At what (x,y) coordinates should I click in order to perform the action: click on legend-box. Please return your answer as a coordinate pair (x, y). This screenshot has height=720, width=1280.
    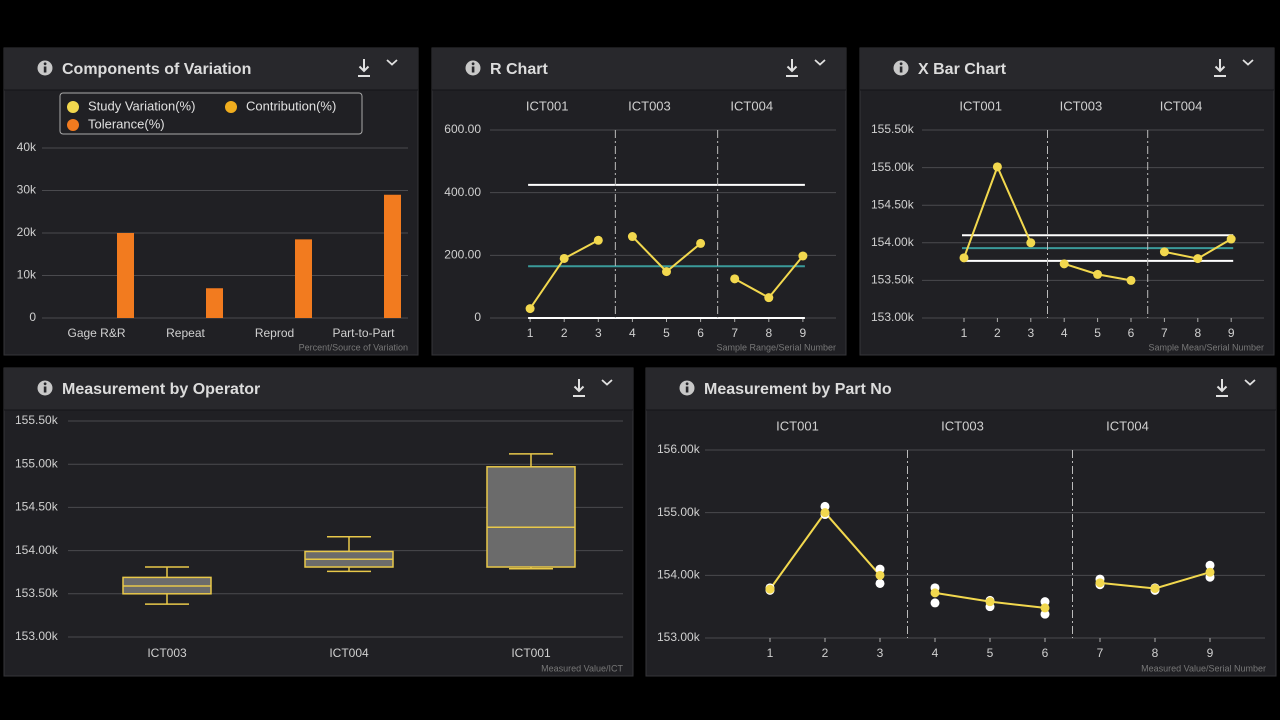
    Looking at the image, I should click on (211, 113).